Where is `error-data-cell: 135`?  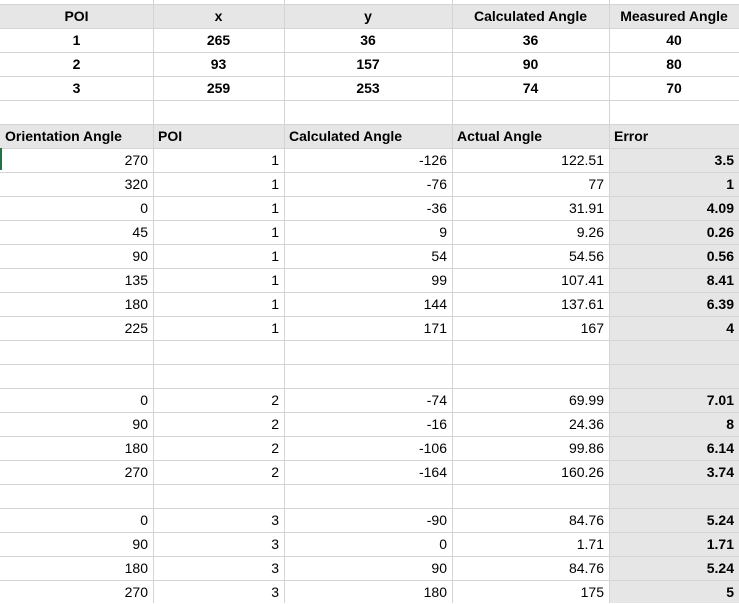
error-data-cell: 135 is located at coordinates (136, 280).